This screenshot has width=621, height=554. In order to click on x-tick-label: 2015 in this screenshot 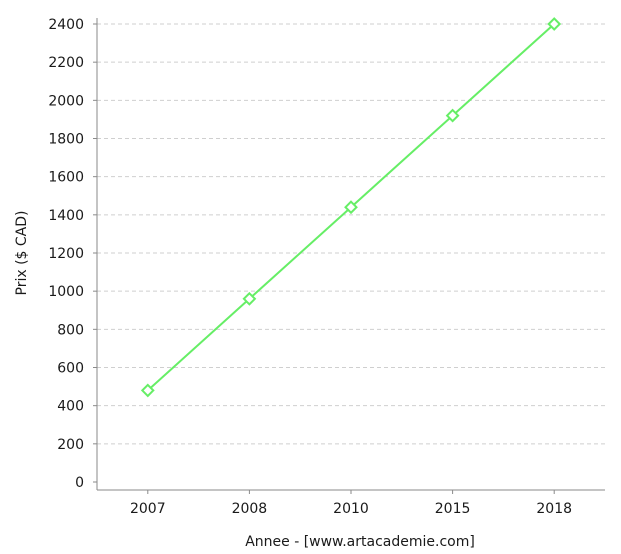, I will do `click(453, 509)`.